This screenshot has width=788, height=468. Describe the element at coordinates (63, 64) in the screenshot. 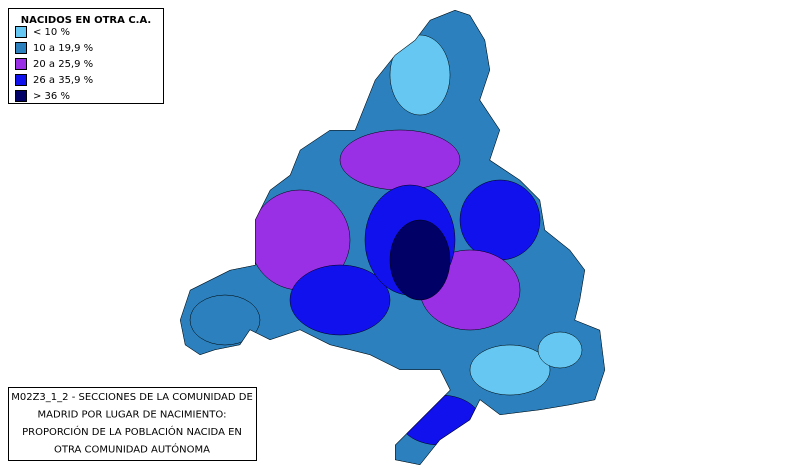

I see `legend-label: 20 a 25,9 %` at that location.